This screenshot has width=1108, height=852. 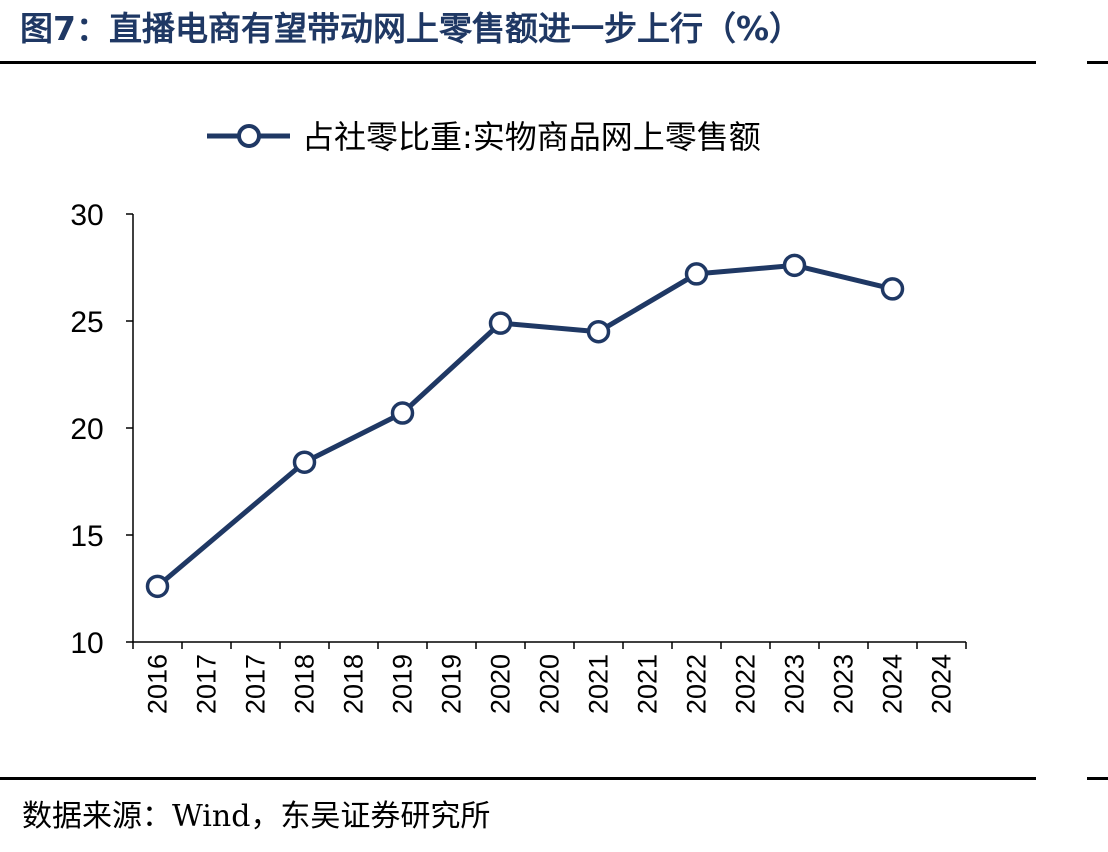 What do you see at coordinates (518, 778) in the screenshot?
I see `bottom-rule` at bounding box center [518, 778].